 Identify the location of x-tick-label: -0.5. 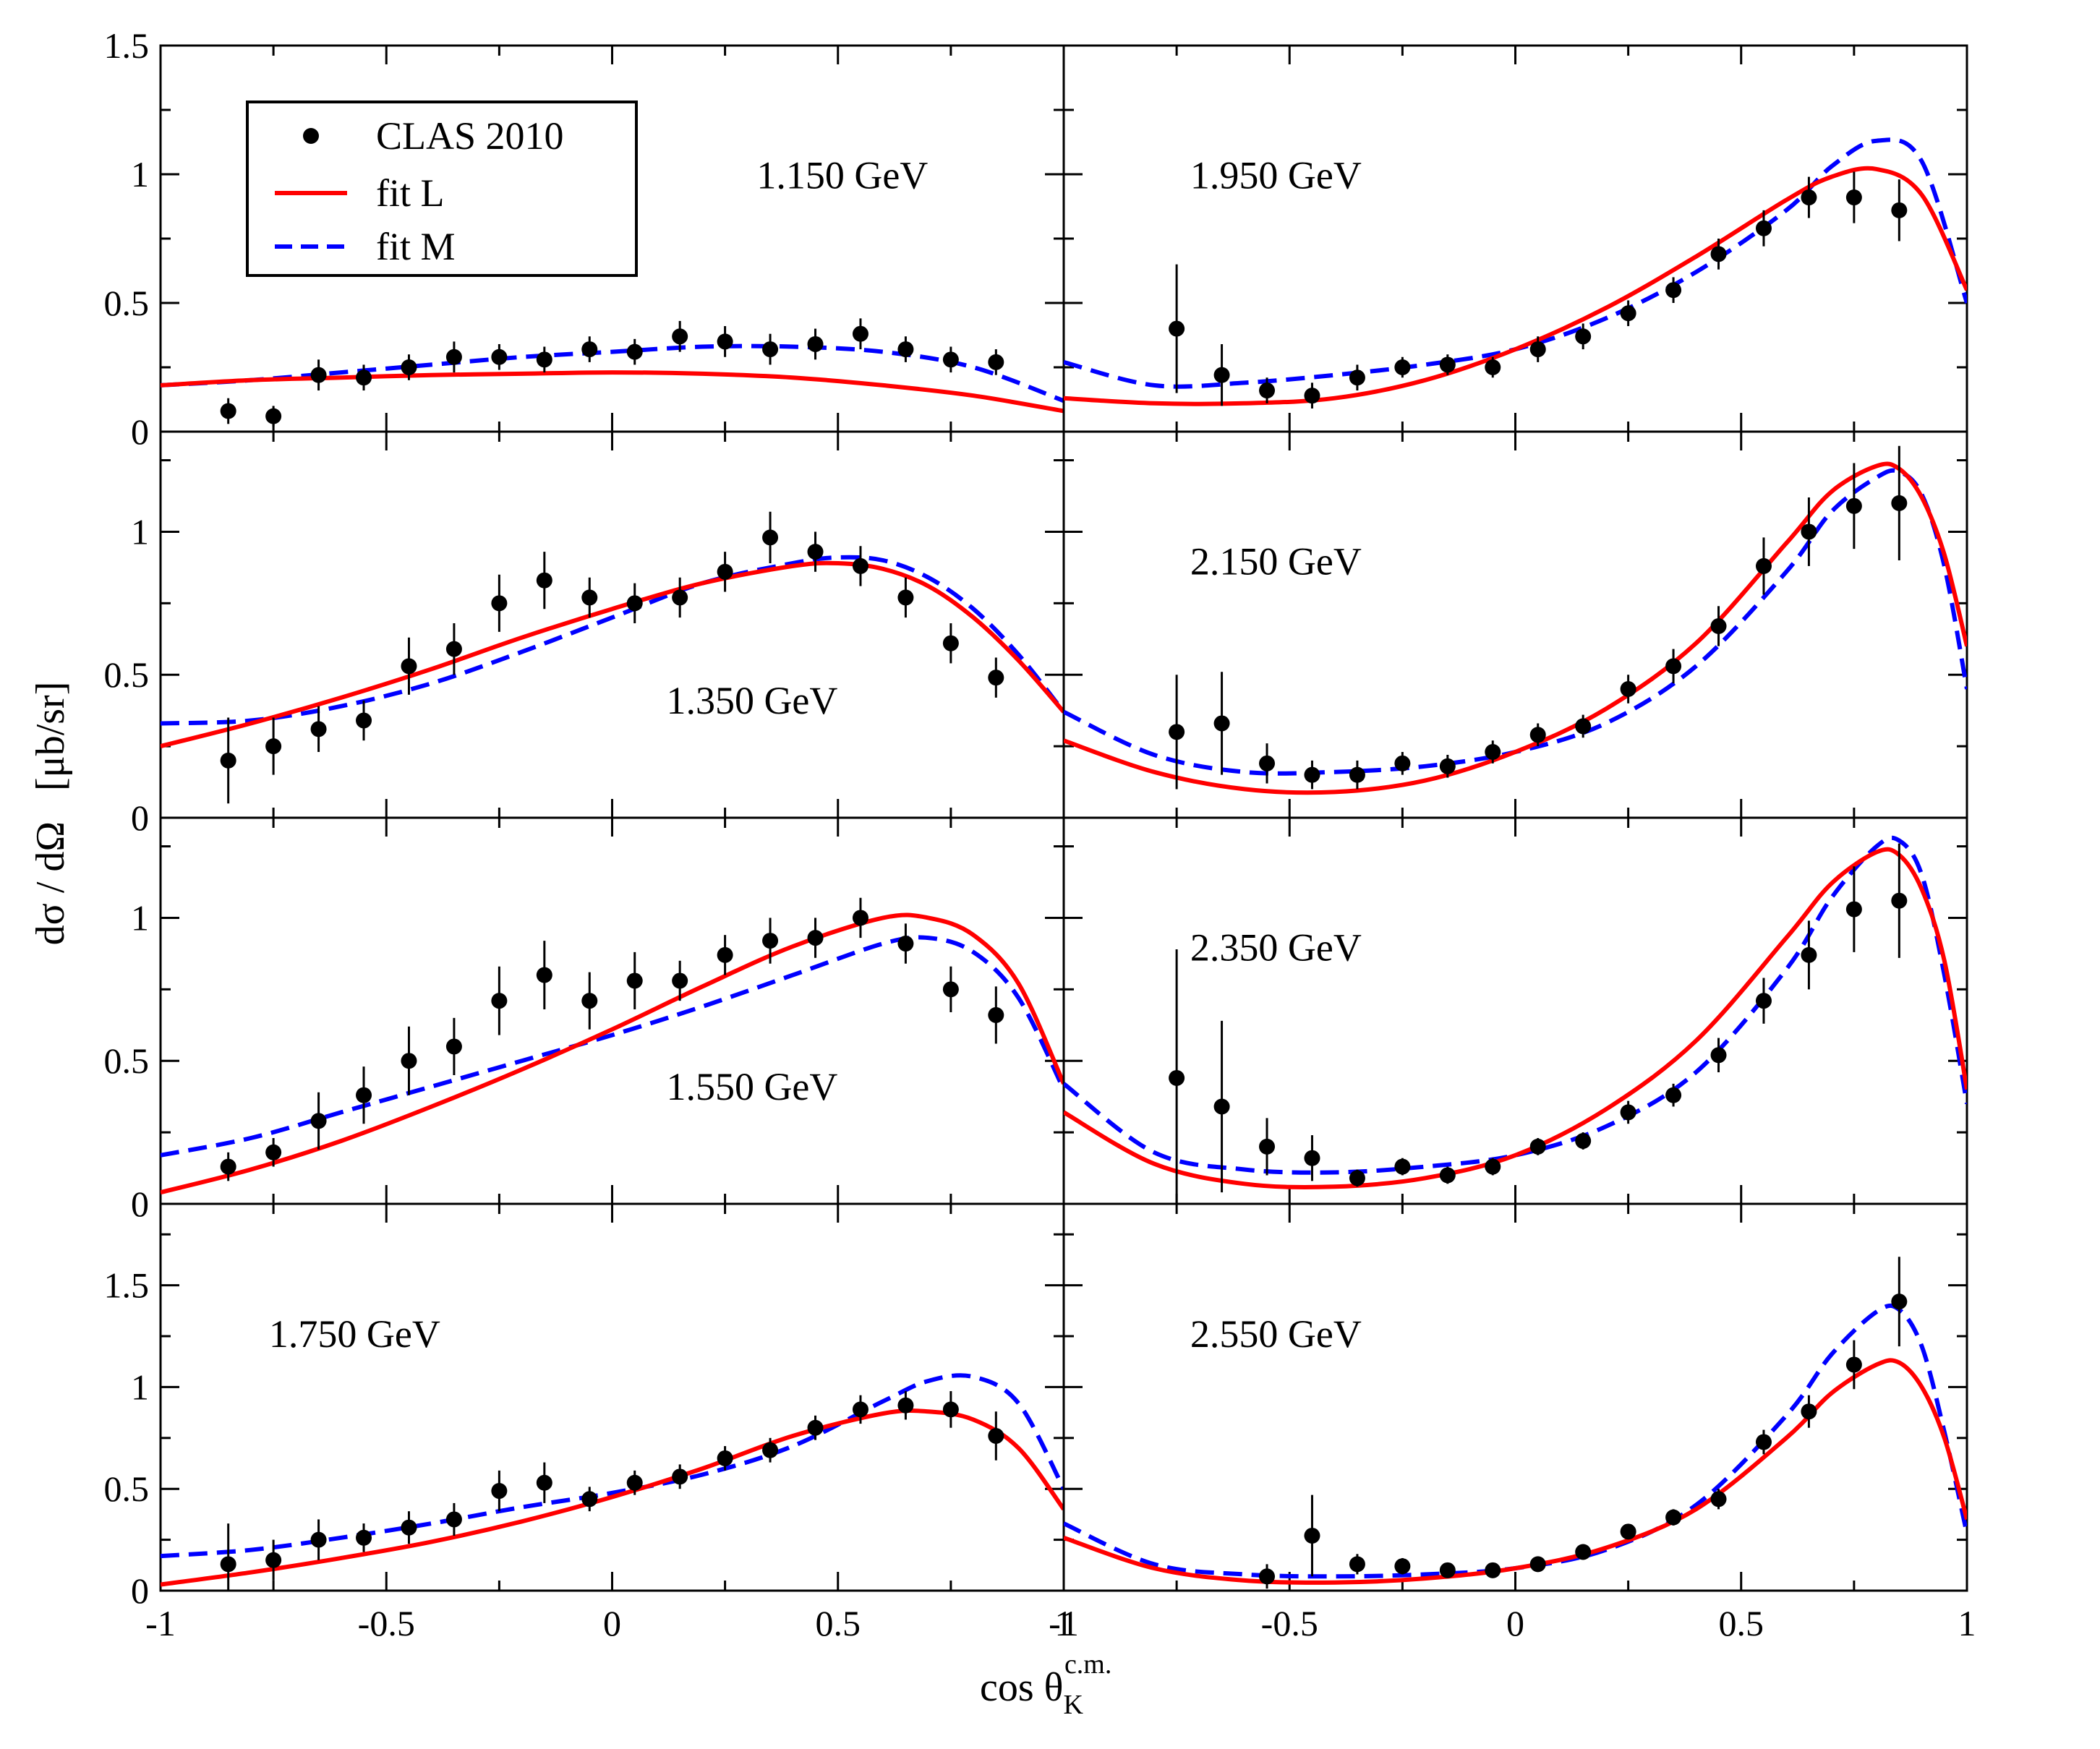
(1289, 1623).